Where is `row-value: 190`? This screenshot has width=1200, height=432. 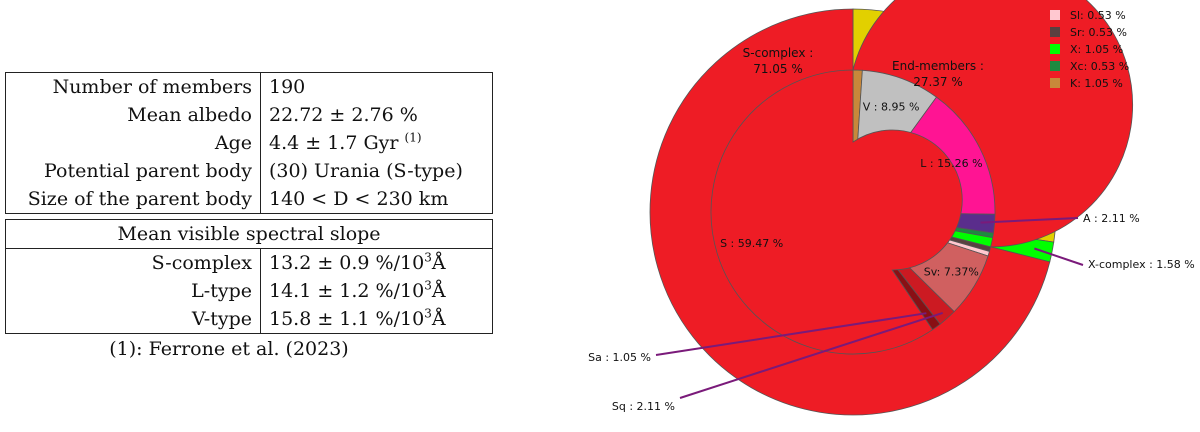
row-value: 190 is located at coordinates (377, 87).